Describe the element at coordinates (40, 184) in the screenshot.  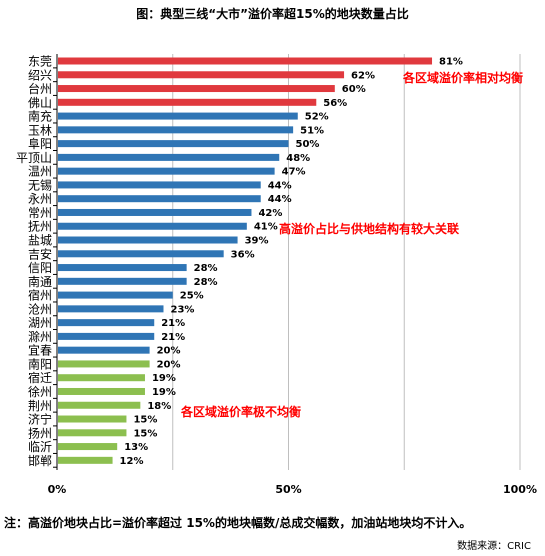
I see `category-label: 无锡` at that location.